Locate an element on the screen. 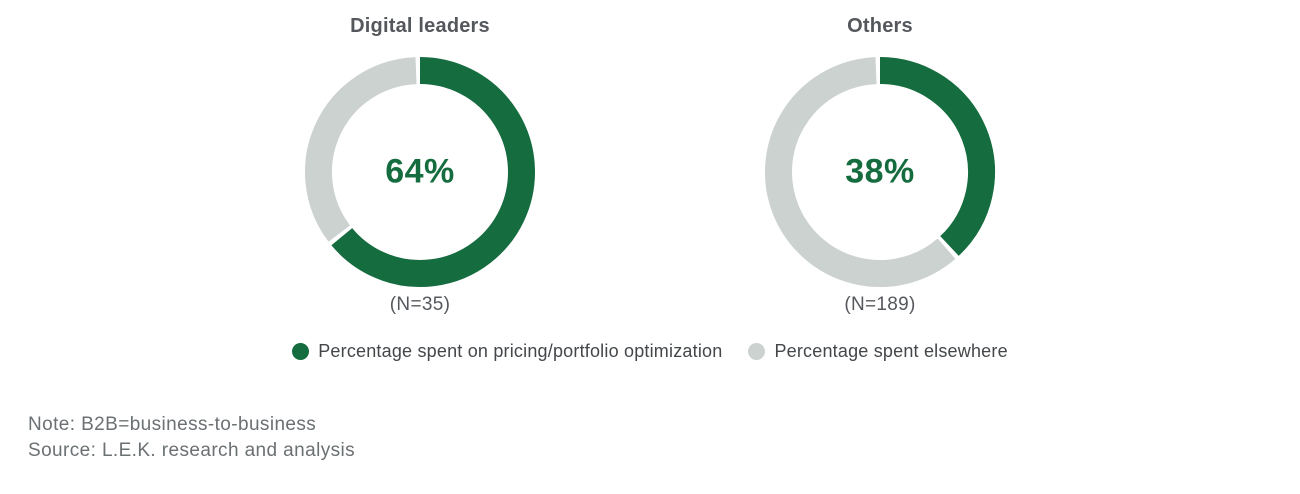  donut-svg-others is located at coordinates (880, 172).